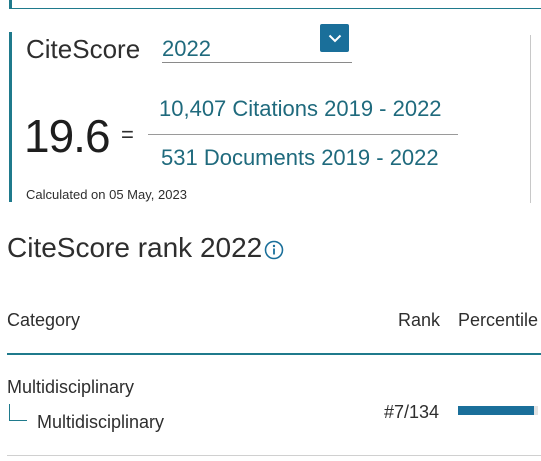 The width and height of the screenshot is (541, 461). Describe the element at coordinates (71, 387) in the screenshot. I see `parent-category: Multidisciplinary` at that location.